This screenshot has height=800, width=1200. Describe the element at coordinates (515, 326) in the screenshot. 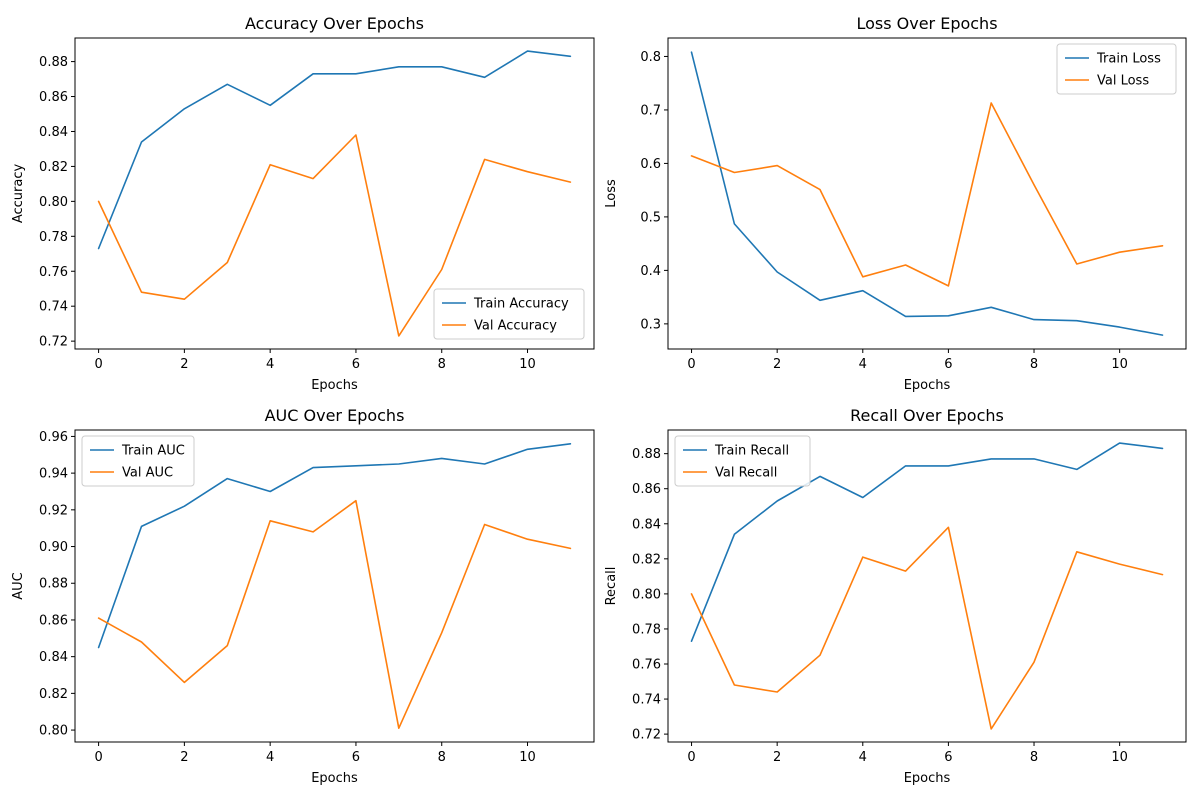

I see `legend-label: Val Accuracy` at that location.